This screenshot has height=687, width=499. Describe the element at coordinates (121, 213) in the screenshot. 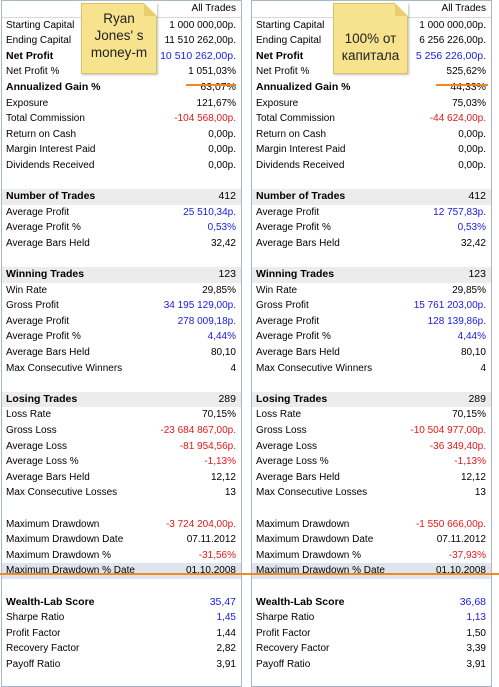

I see `stat-row: Average Profit 25 510,34р.` at that location.